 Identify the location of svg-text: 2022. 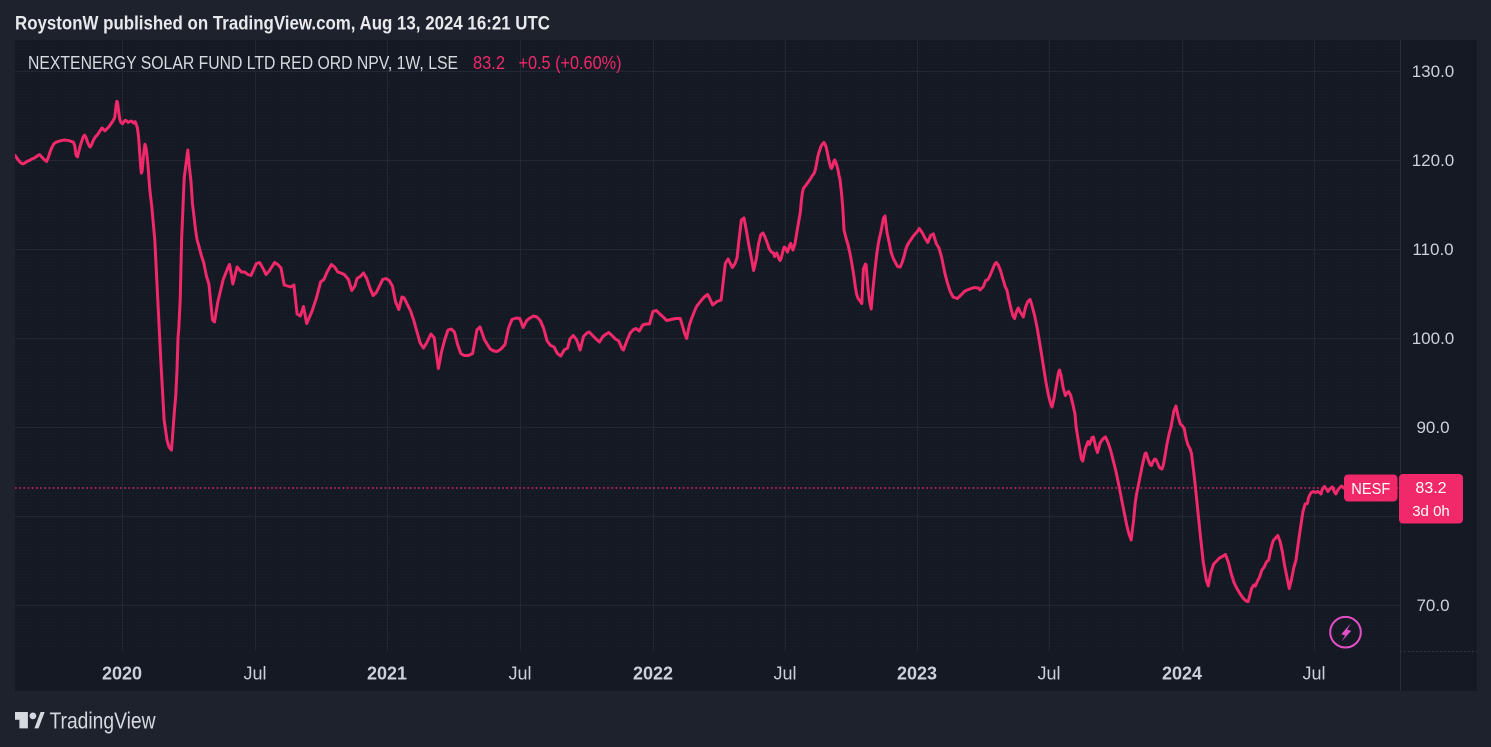
(653, 674).